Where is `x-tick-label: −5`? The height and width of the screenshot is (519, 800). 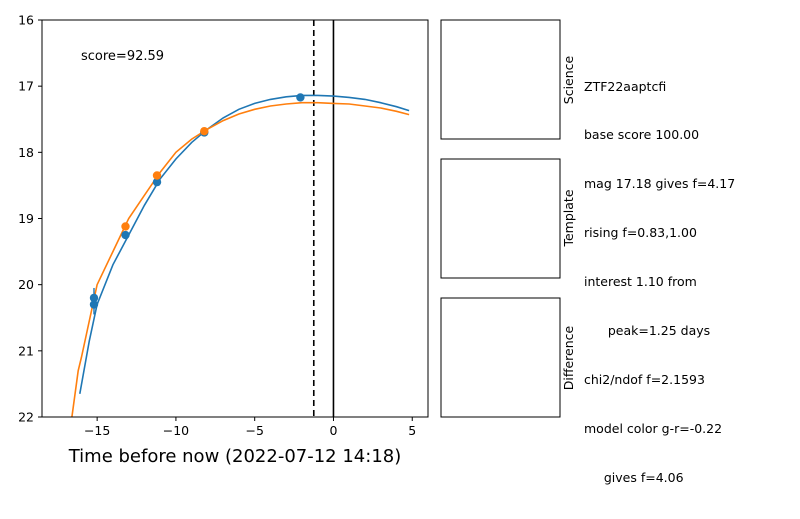
x-tick-label: −5 is located at coordinates (254, 430).